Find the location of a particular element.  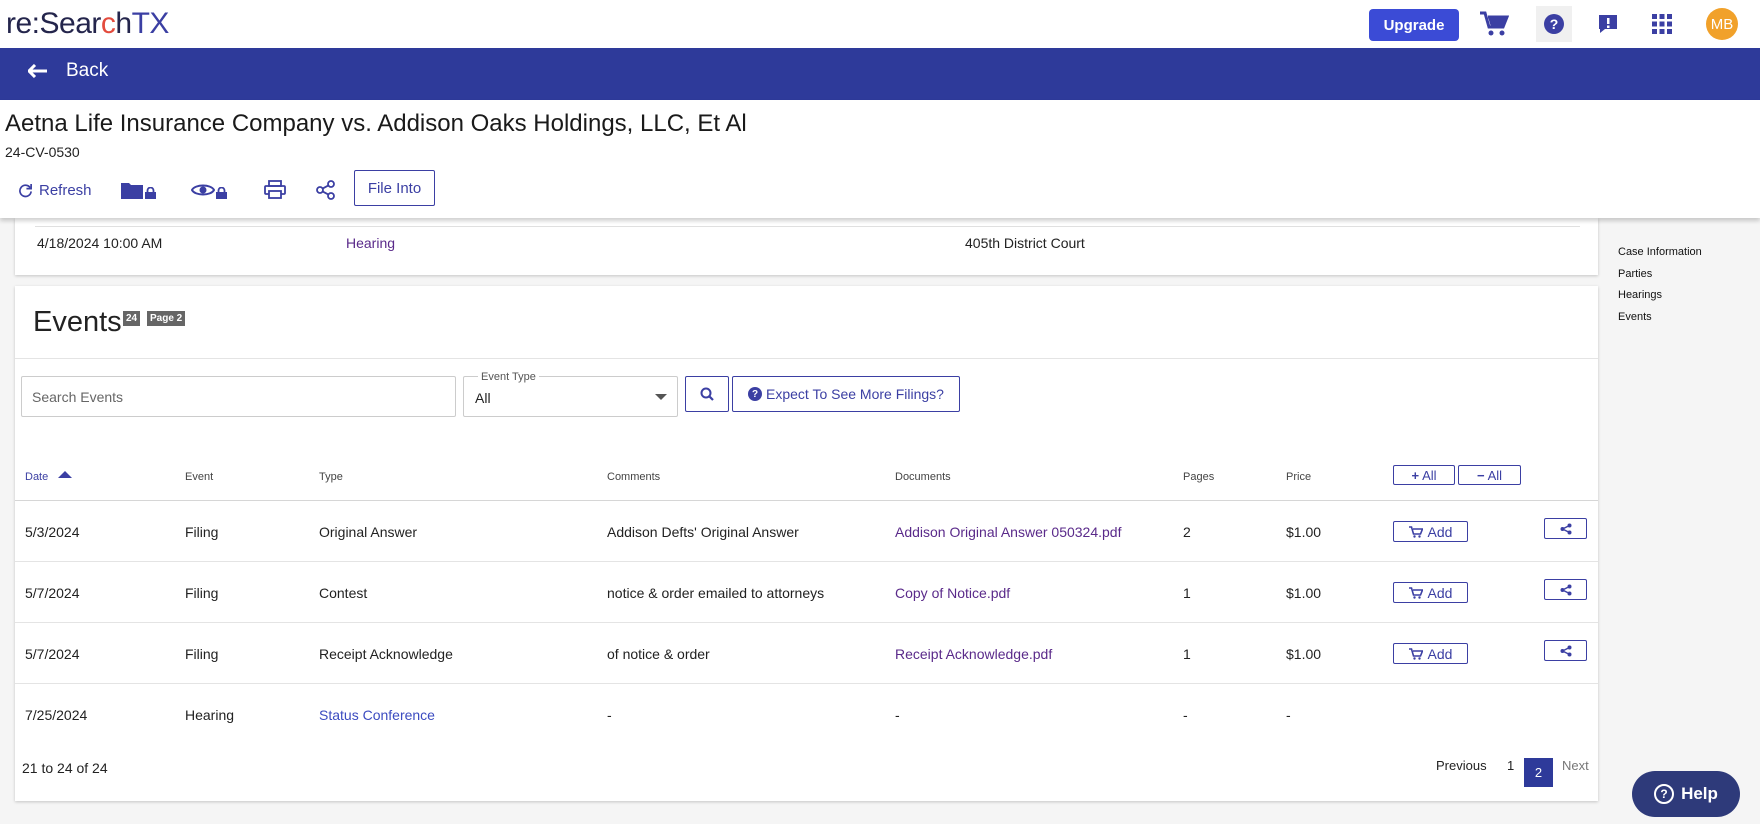

top-bar: re:SearchTX Upgrade ? MB is located at coordinates (880, 24).